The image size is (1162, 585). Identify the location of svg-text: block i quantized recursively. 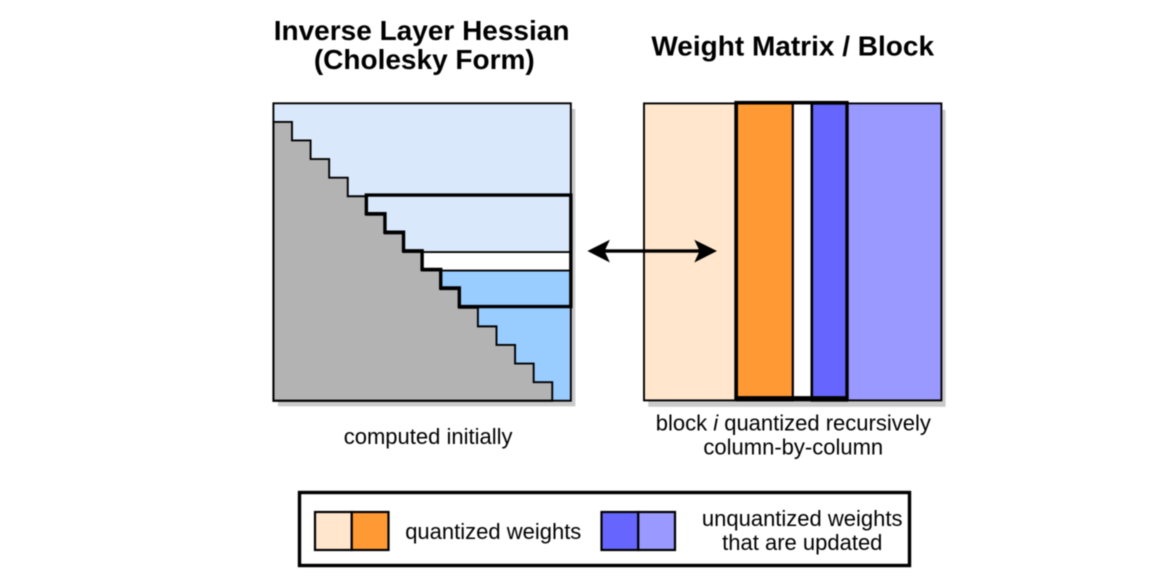
(793, 423).